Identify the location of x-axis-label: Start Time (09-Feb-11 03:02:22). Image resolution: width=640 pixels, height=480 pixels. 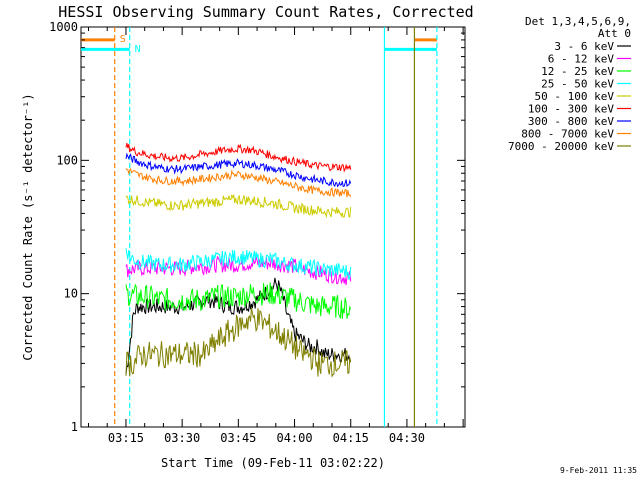
(273, 463).